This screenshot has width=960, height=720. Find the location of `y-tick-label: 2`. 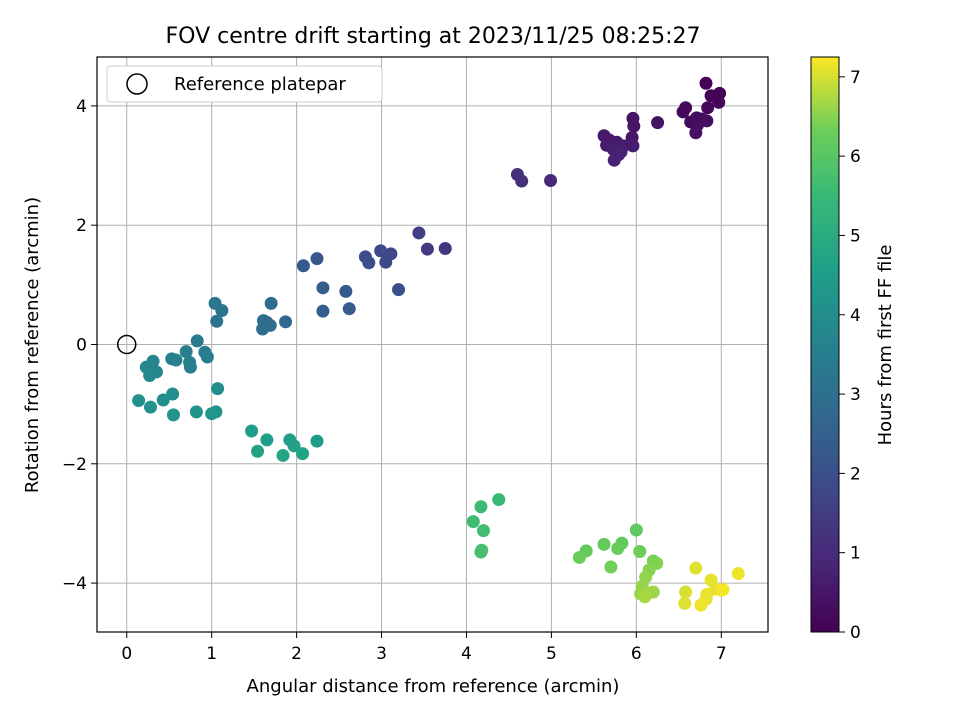

y-tick-label: 2 is located at coordinates (81, 226).